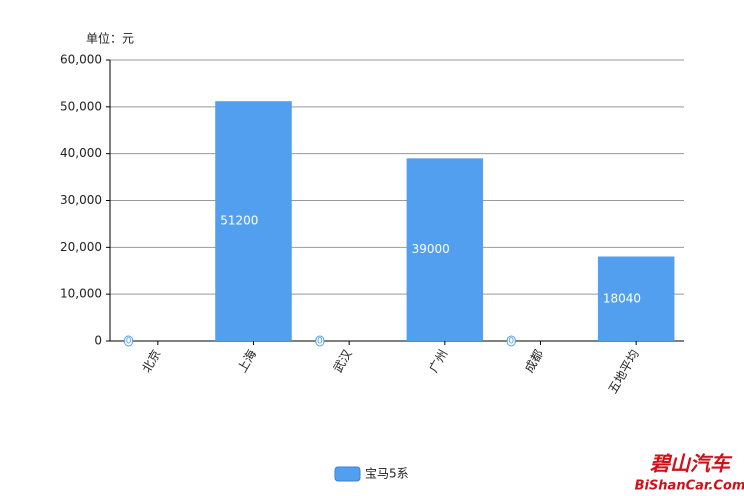 This screenshot has width=744, height=496. I want to click on y-tick-label: 40,000, so click(81, 153).